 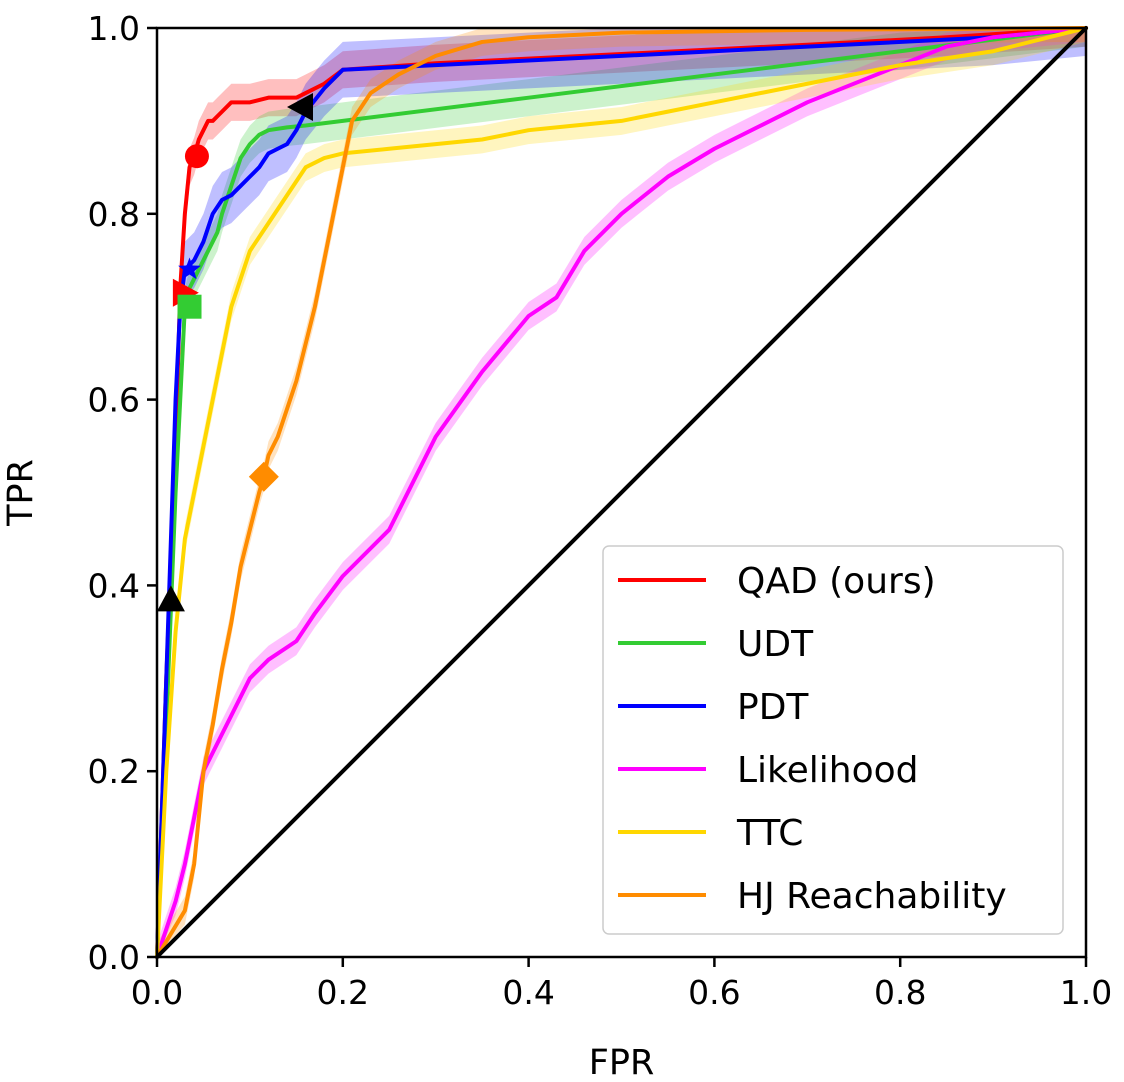 I want to click on legend-label-likelihood: Likelihood, so click(x=828, y=770).